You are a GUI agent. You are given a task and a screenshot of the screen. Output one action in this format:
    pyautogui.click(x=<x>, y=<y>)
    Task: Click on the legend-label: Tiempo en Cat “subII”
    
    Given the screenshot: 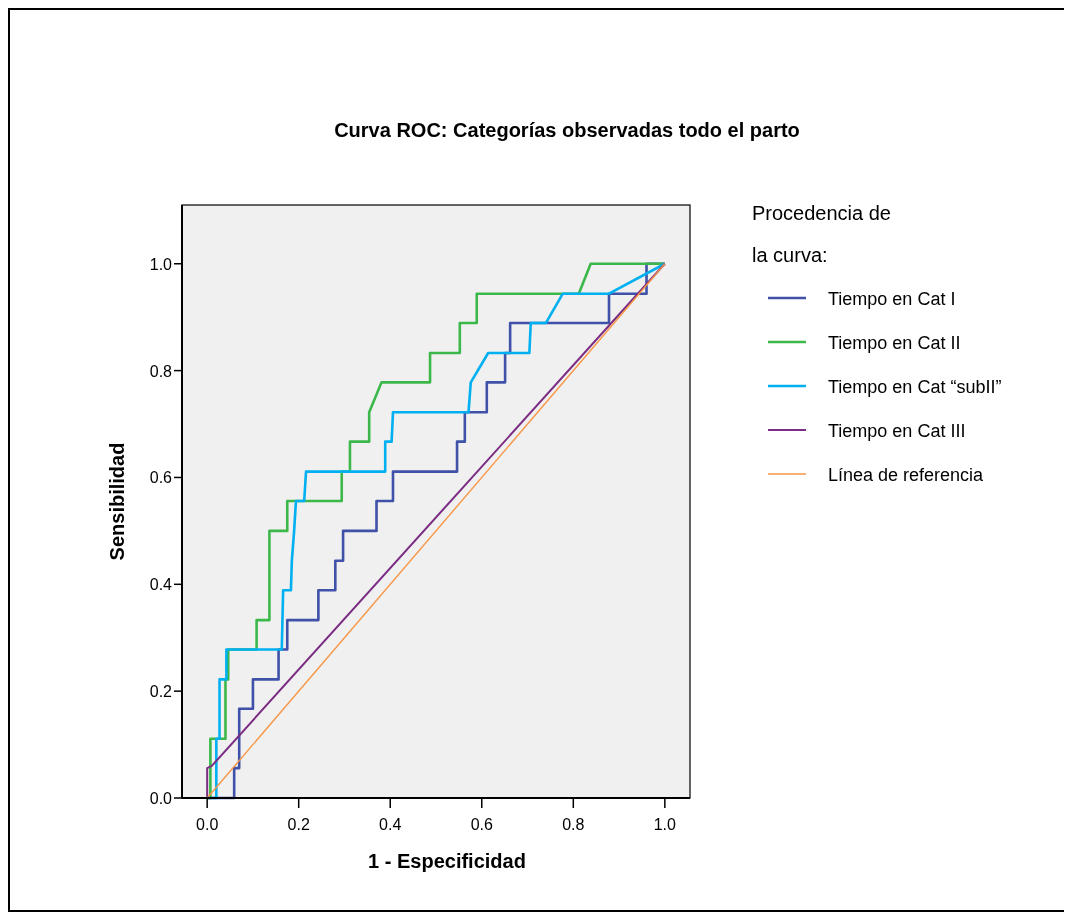 What is the action you would take?
    pyautogui.click(x=915, y=387)
    